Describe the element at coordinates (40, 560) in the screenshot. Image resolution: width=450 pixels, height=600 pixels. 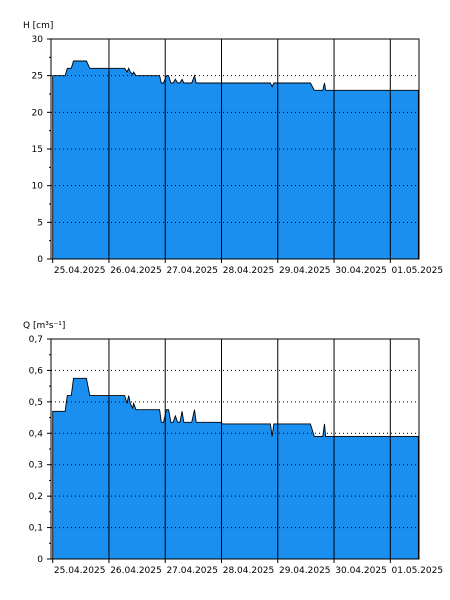
I see `q-y-tick-label: 0` at that location.